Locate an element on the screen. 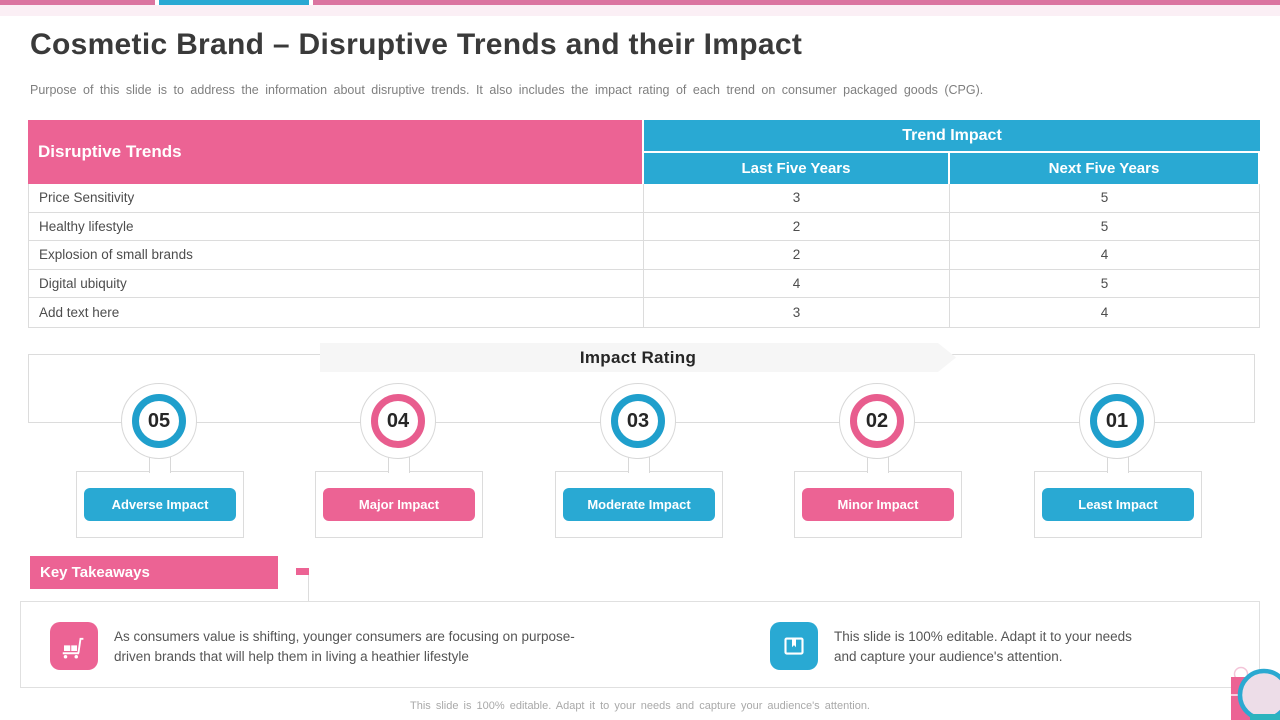 This screenshot has width=1280, height=720. rating-circle: 03 is located at coordinates (638, 421).